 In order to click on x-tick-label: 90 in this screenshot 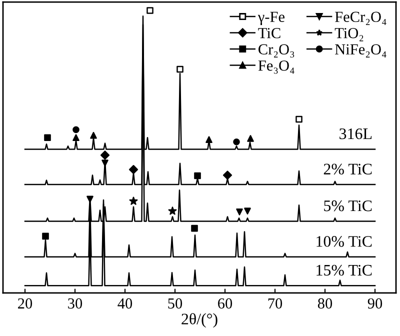, I will do `click(375, 303)`.